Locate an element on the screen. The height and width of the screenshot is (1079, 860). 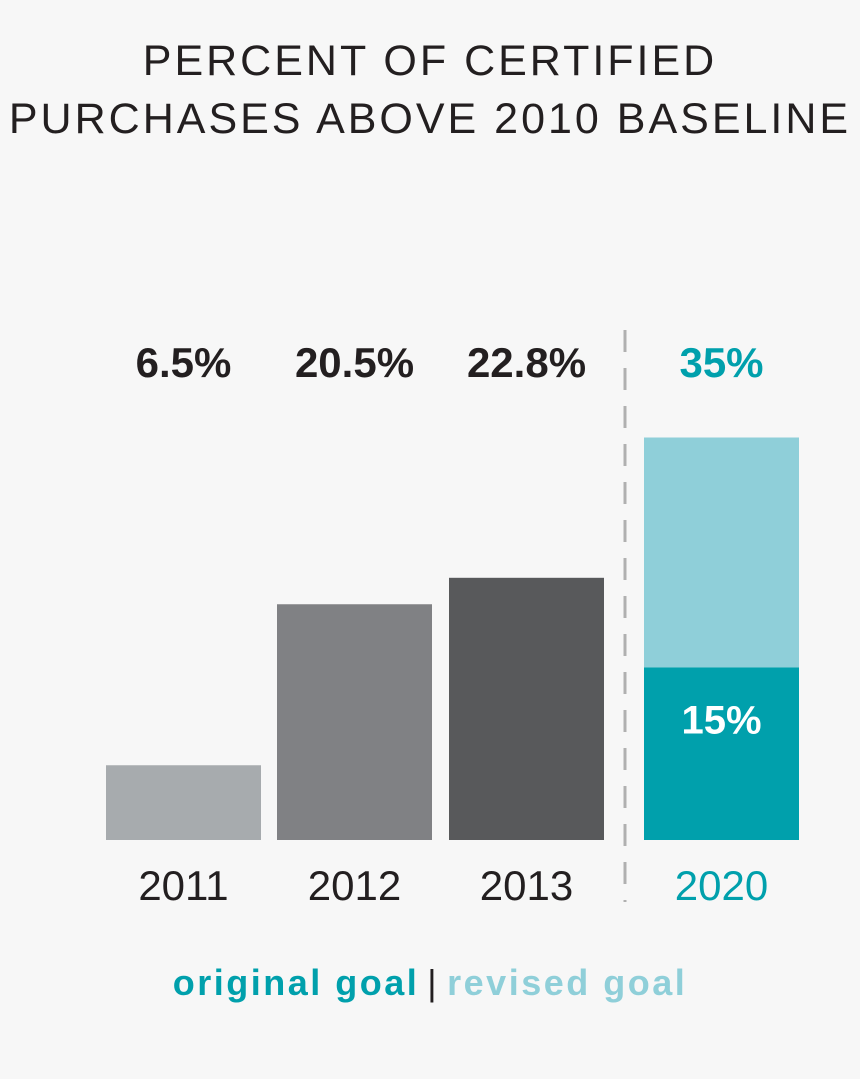
original-goal-label: 15% is located at coordinates (721, 721).